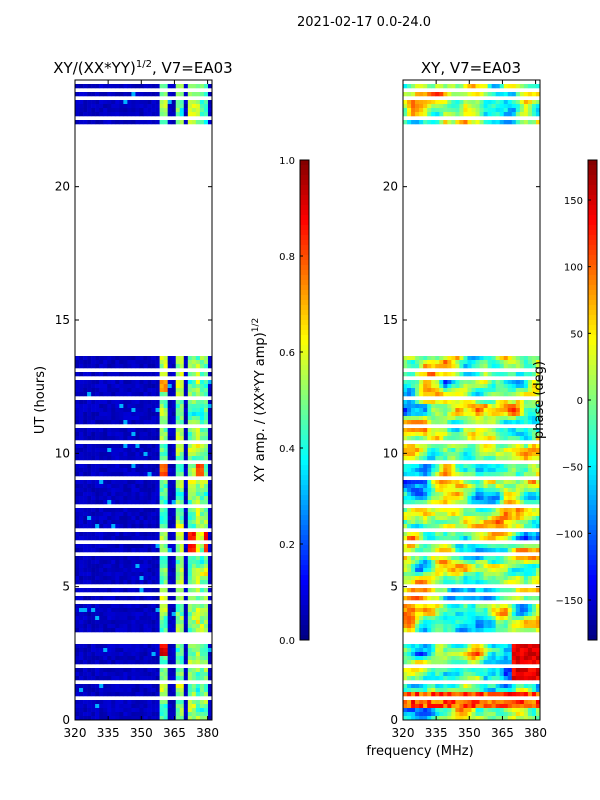 This screenshot has width=600, height=800. I want to click on x-tick-label: 365, so click(174, 733).